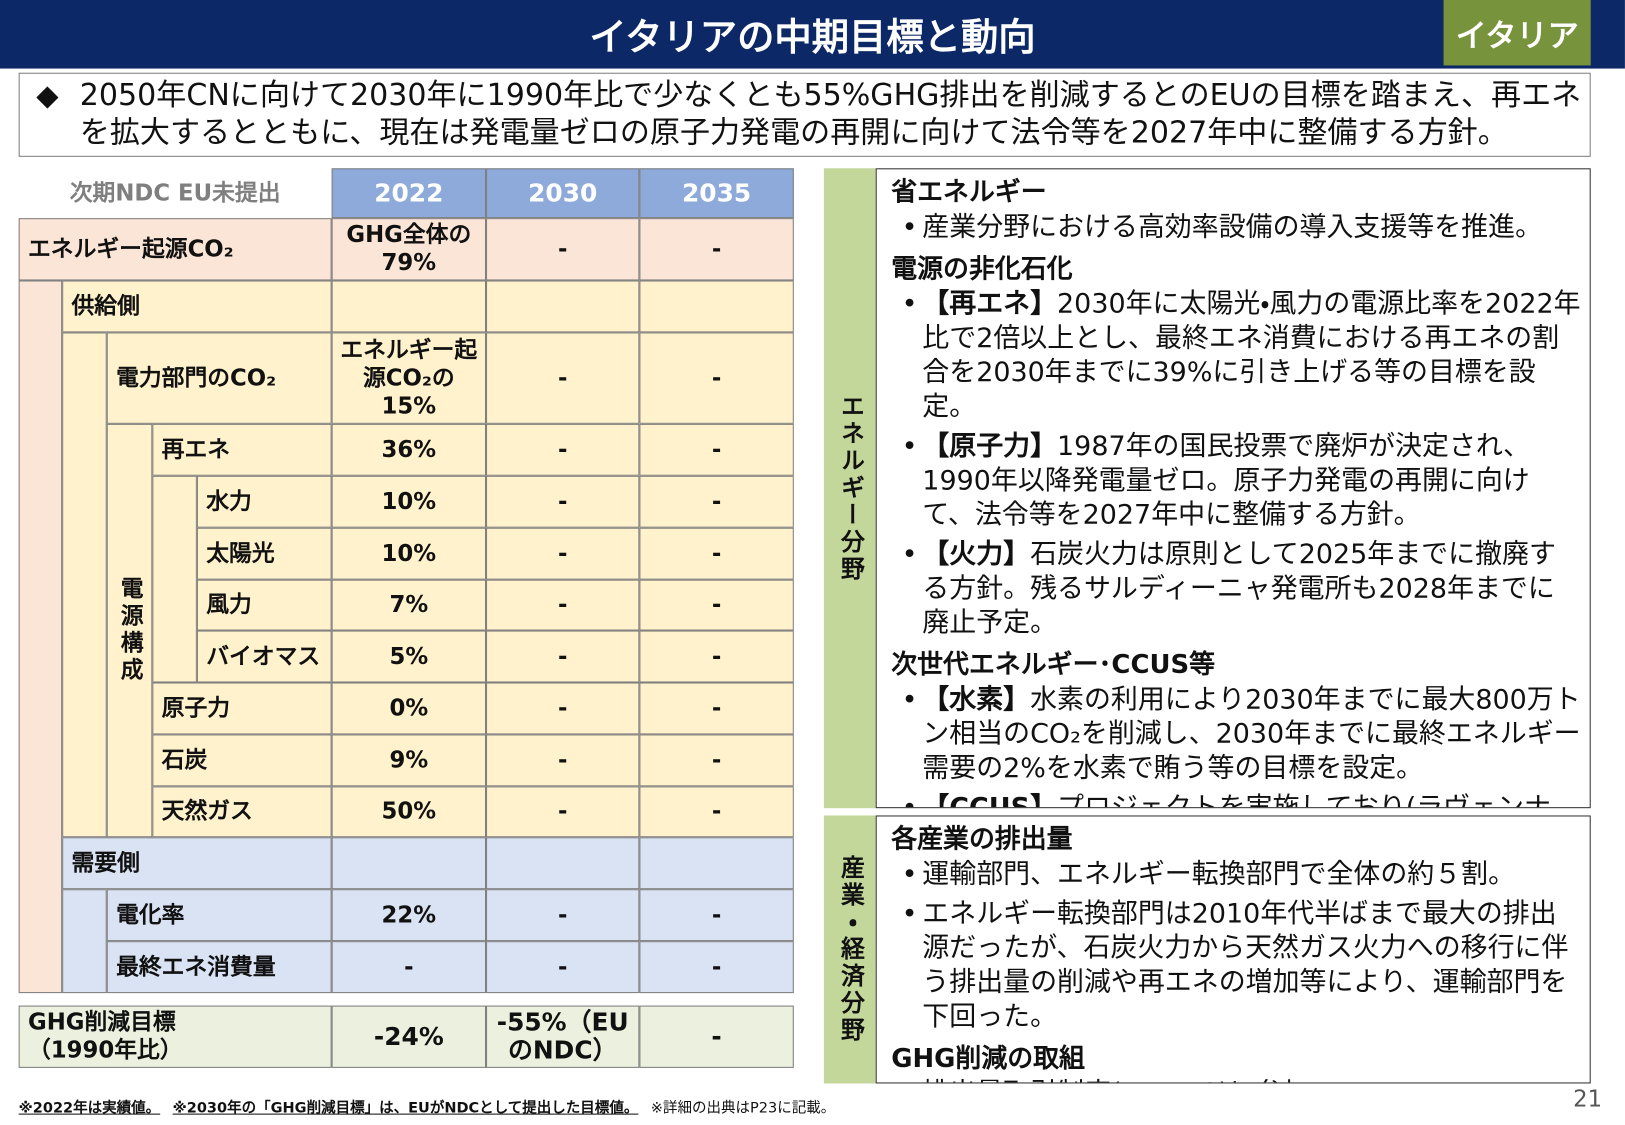  Describe the element at coordinates (1053, 664) in the screenshot. I see `section-heading: 次世代エネルギー･CCUS等` at that location.